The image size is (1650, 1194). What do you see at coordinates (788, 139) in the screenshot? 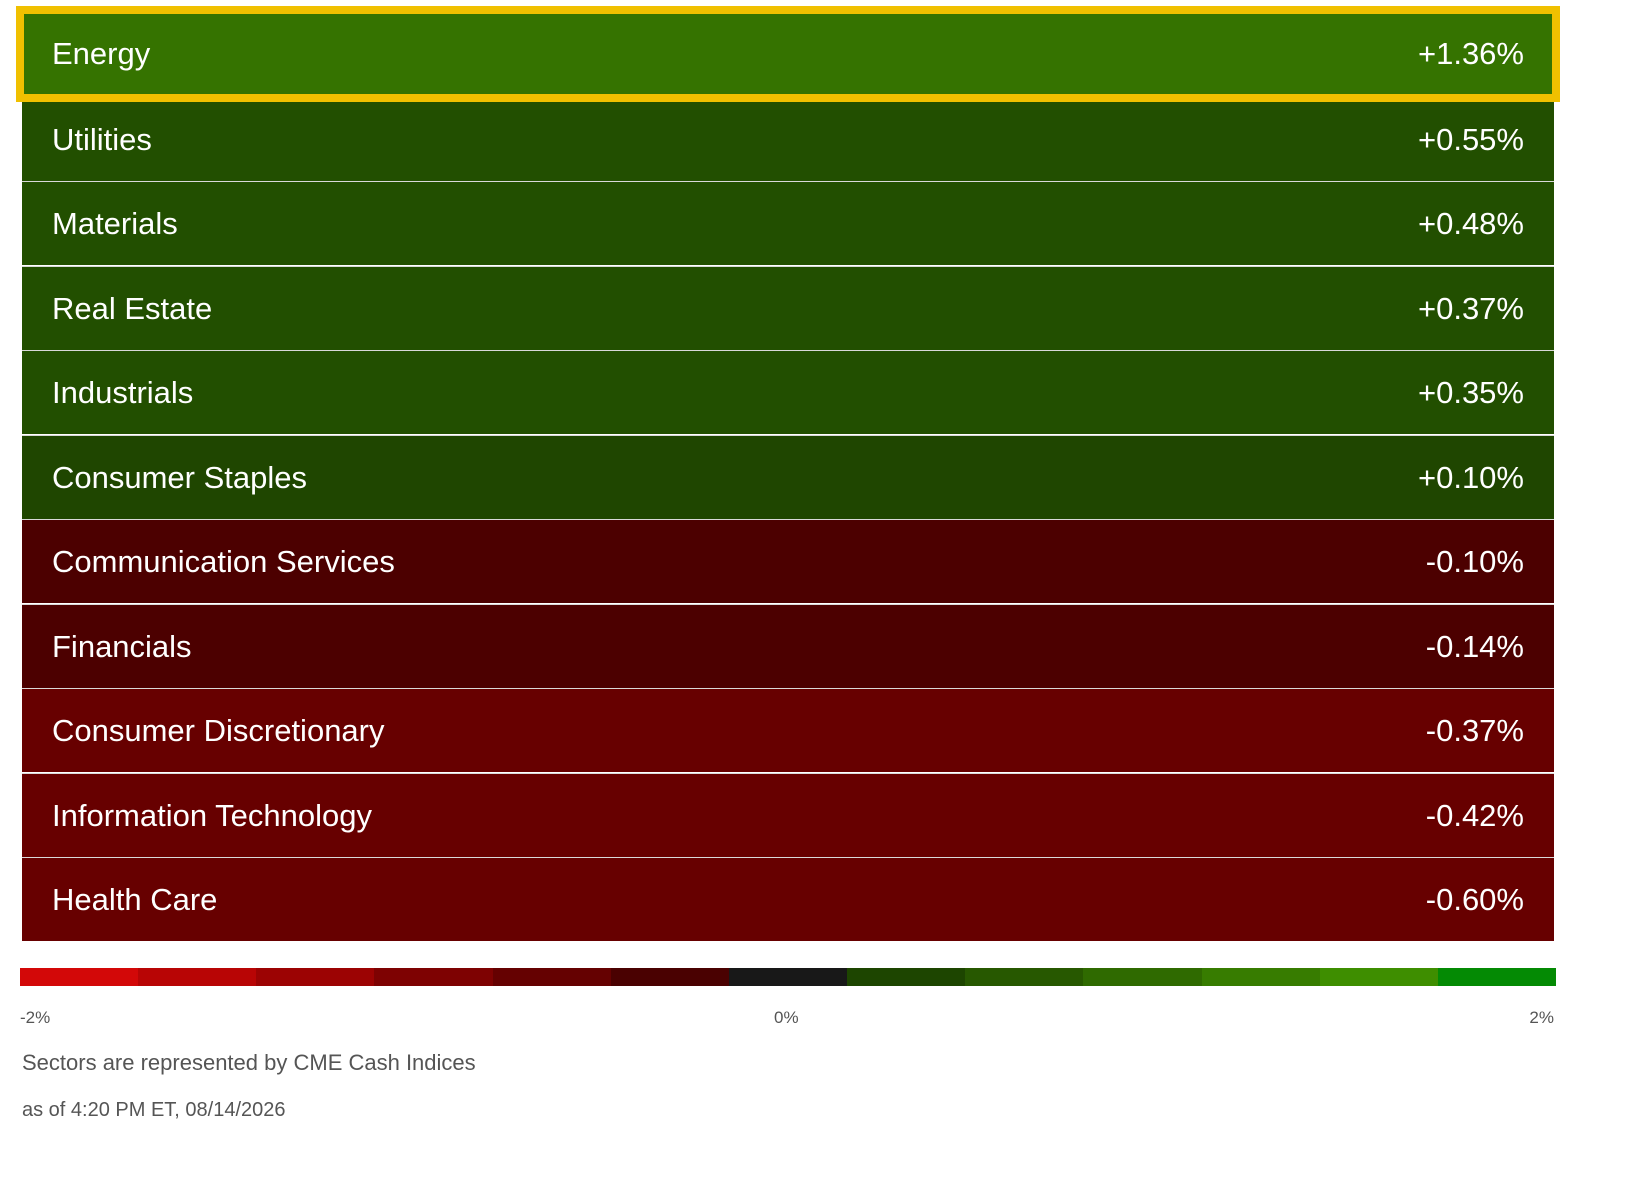
I see `sector-row-utilities: Utilities +0.55%` at bounding box center [788, 139].